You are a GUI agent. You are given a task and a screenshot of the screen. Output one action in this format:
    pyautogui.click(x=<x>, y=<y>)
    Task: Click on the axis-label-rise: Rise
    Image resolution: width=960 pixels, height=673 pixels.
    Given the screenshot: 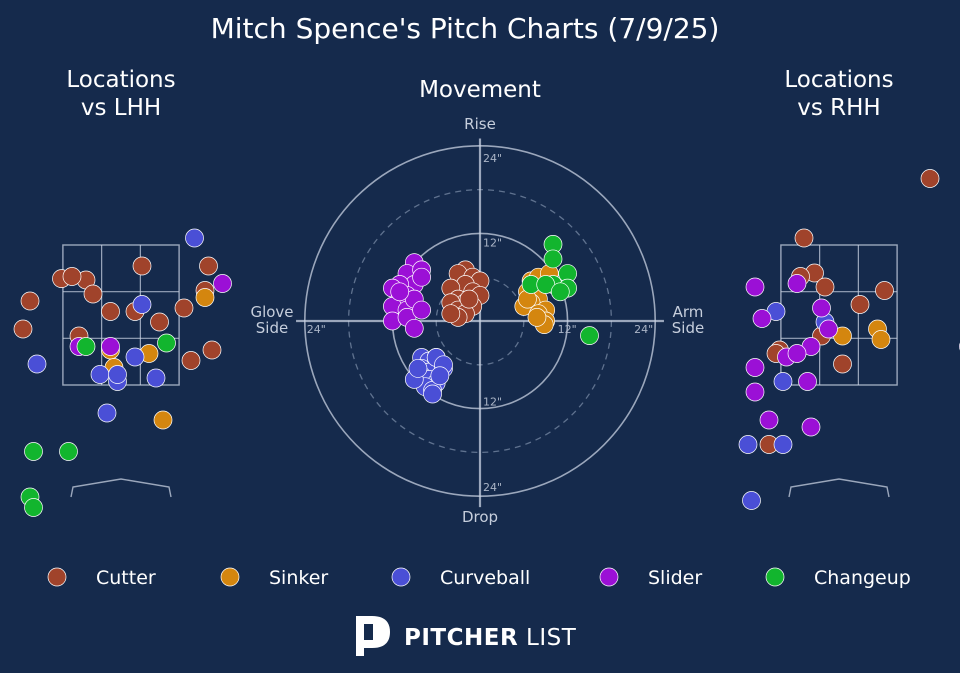 What is the action you would take?
    pyautogui.click(x=480, y=124)
    